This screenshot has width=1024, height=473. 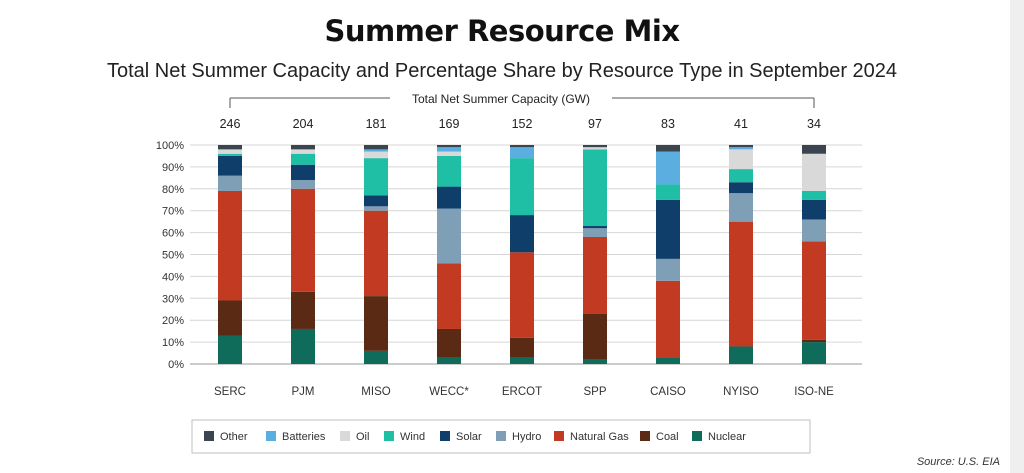 I want to click on x-tick-label: ISO-NE, so click(x=814, y=392).